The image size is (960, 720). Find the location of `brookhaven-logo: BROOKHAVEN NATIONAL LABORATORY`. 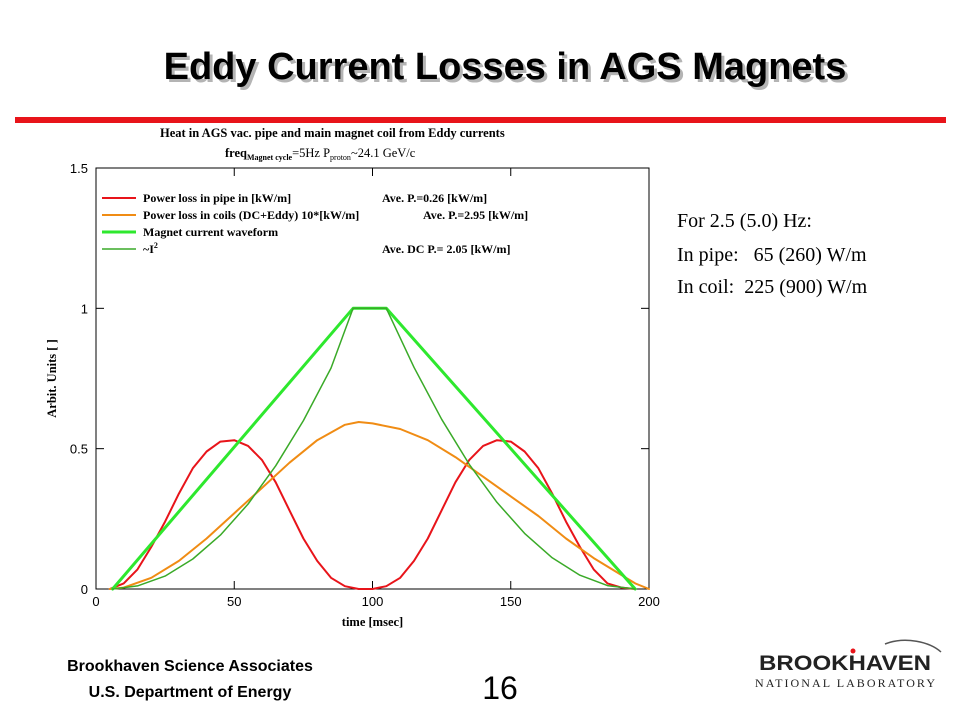

brookhaven-logo: BROOKHAVEN NATIONAL LABORATORY is located at coordinates (848, 664).